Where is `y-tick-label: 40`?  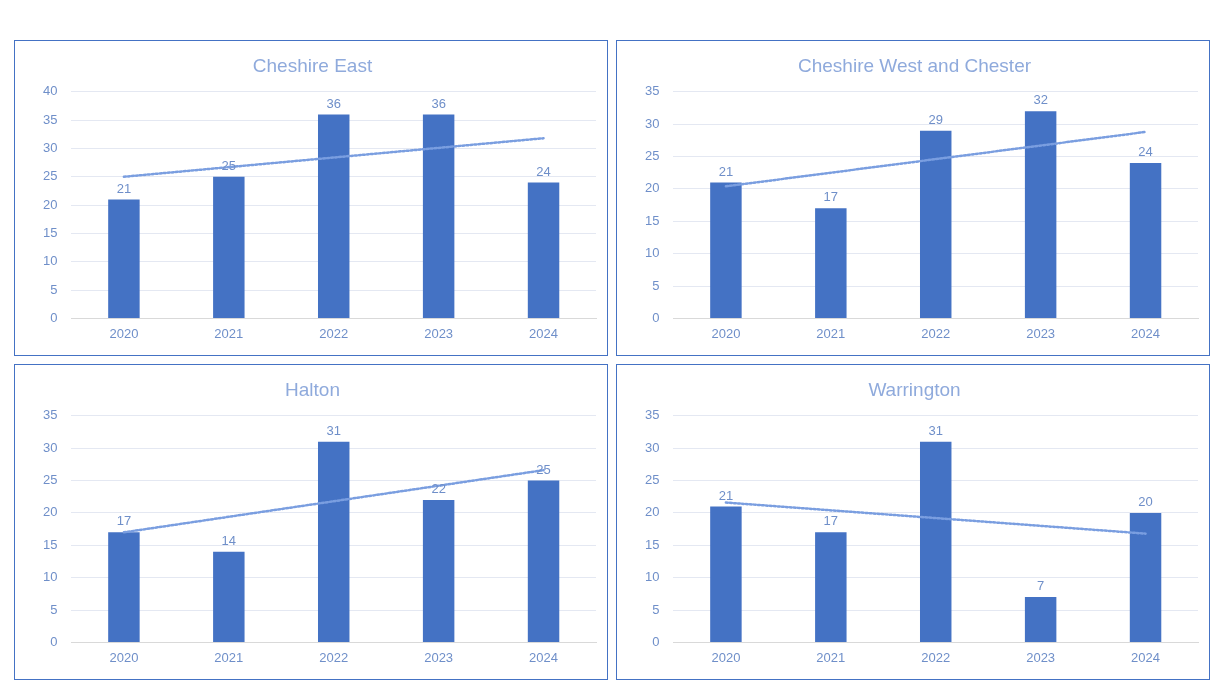
y-tick-label: 40 is located at coordinates (50, 91).